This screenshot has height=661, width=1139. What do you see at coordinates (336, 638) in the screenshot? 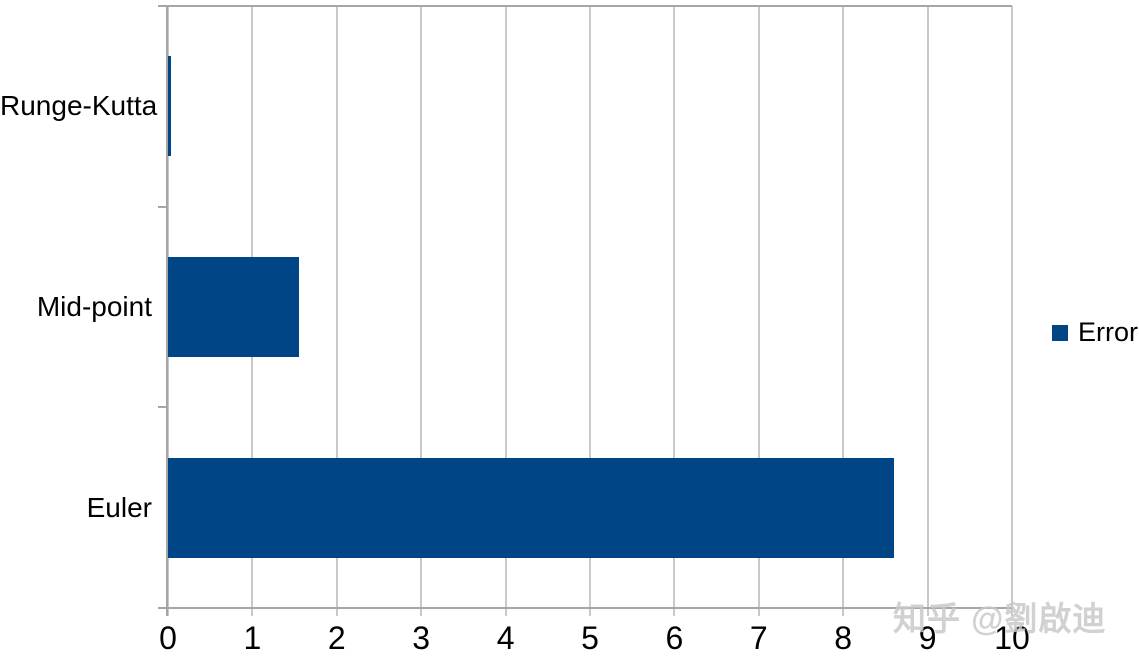
I see `x-tick-label: 2` at bounding box center [336, 638].